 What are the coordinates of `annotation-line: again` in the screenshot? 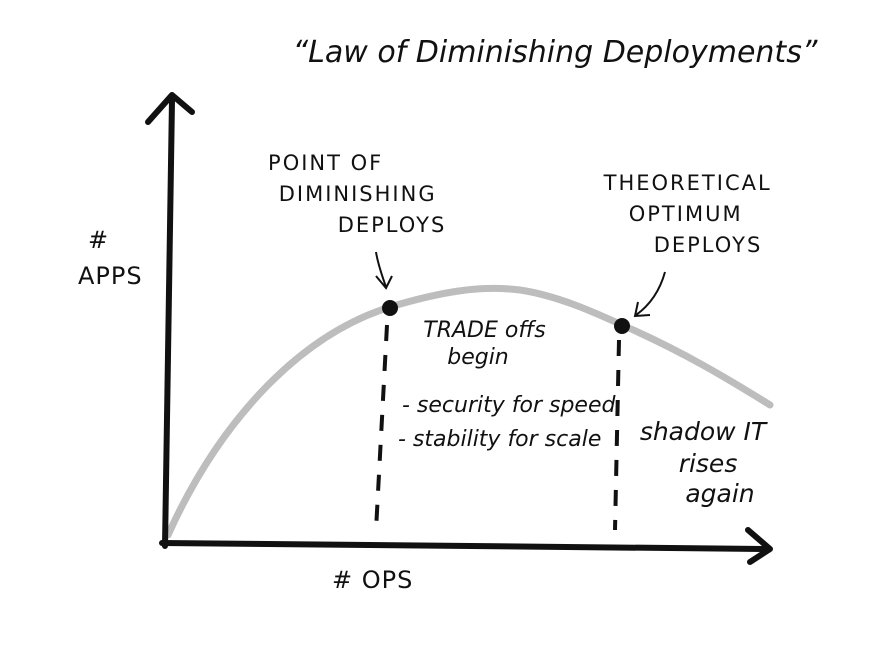 It's located at (719, 493).